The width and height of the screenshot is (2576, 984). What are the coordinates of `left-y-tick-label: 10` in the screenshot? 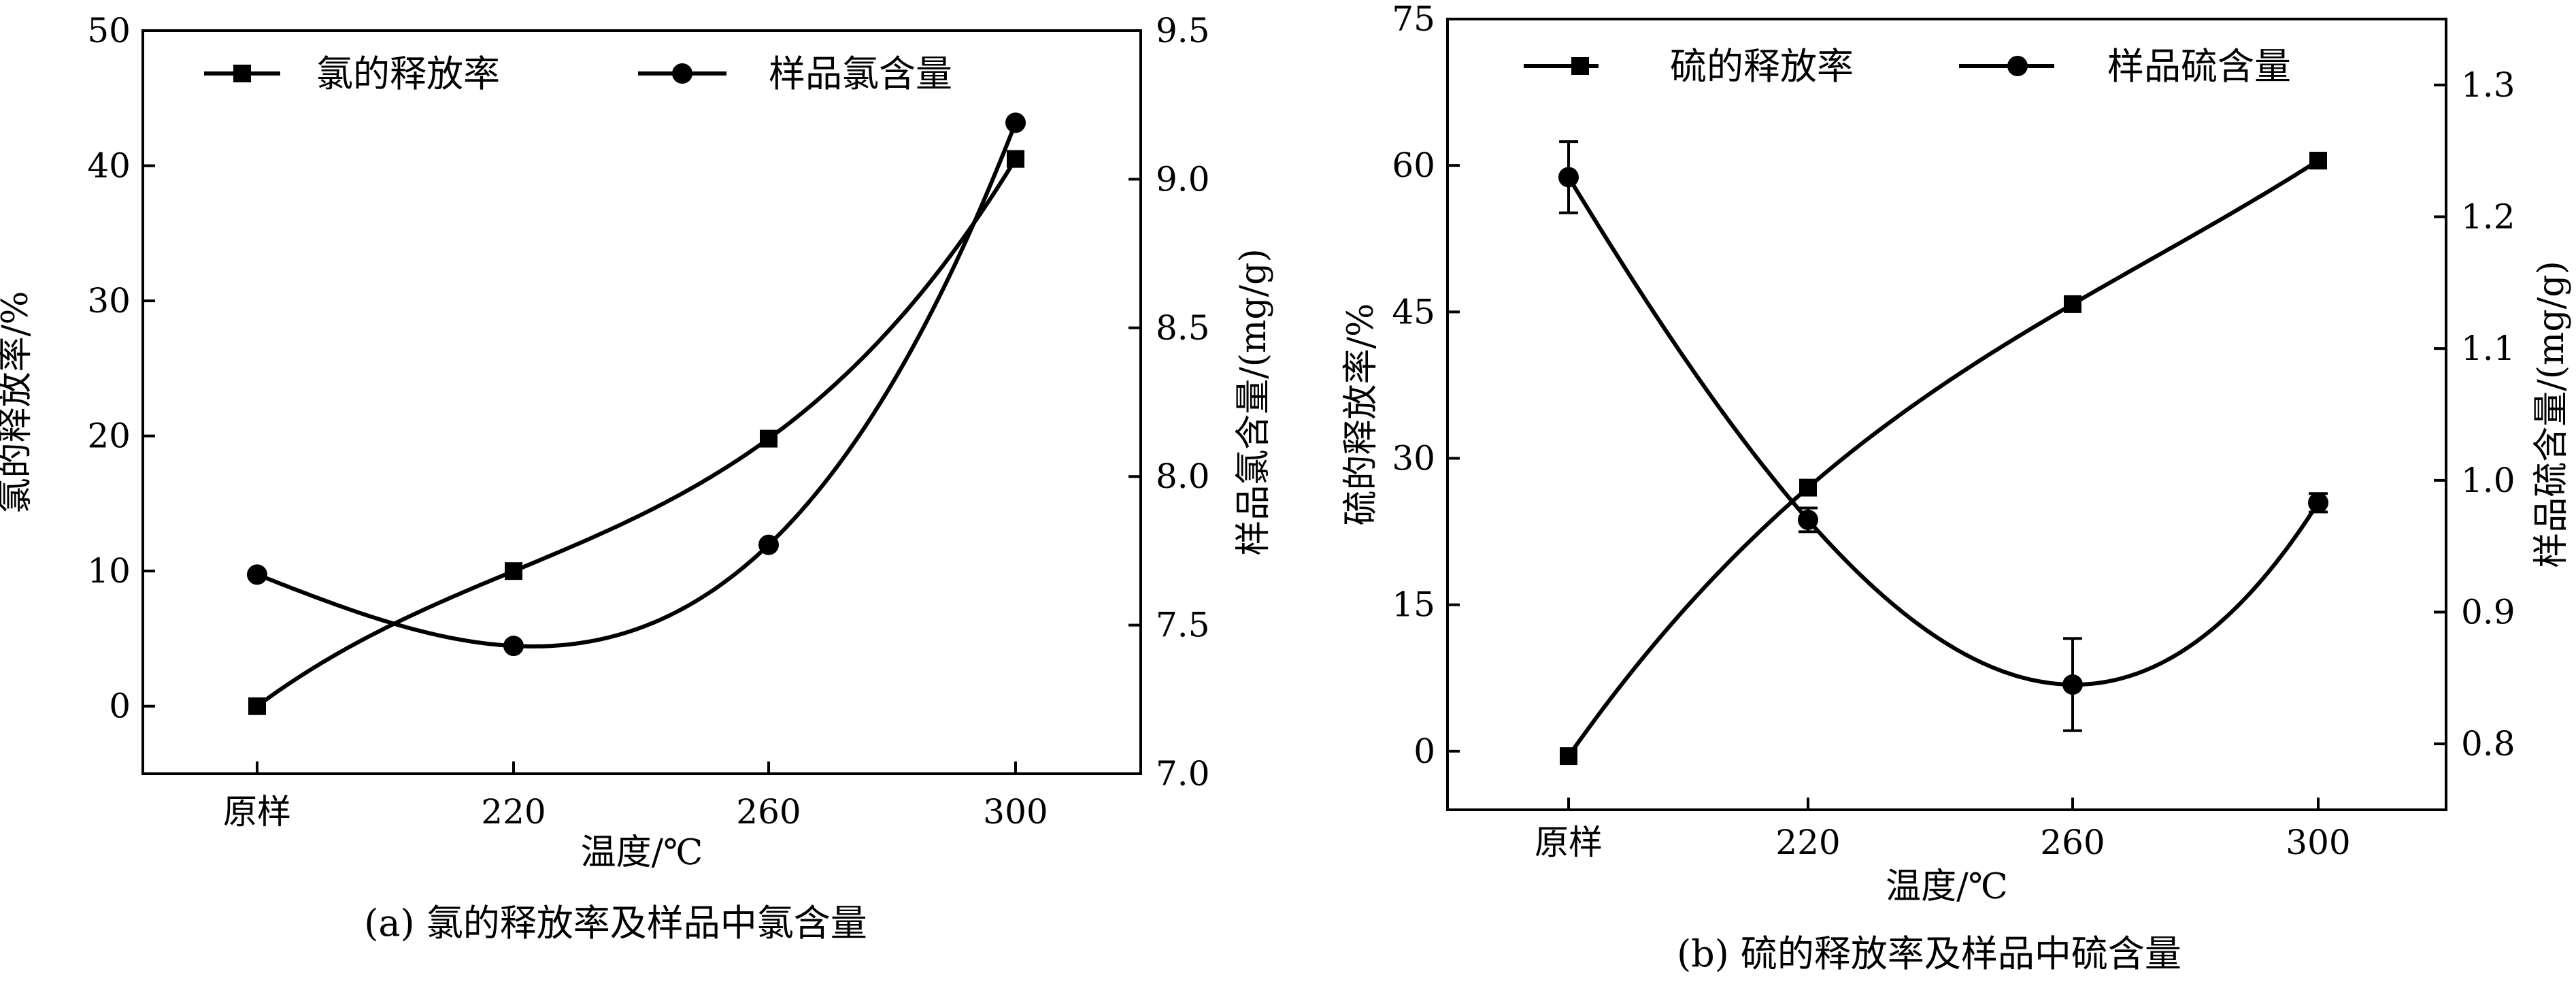 It's located at (109, 571).